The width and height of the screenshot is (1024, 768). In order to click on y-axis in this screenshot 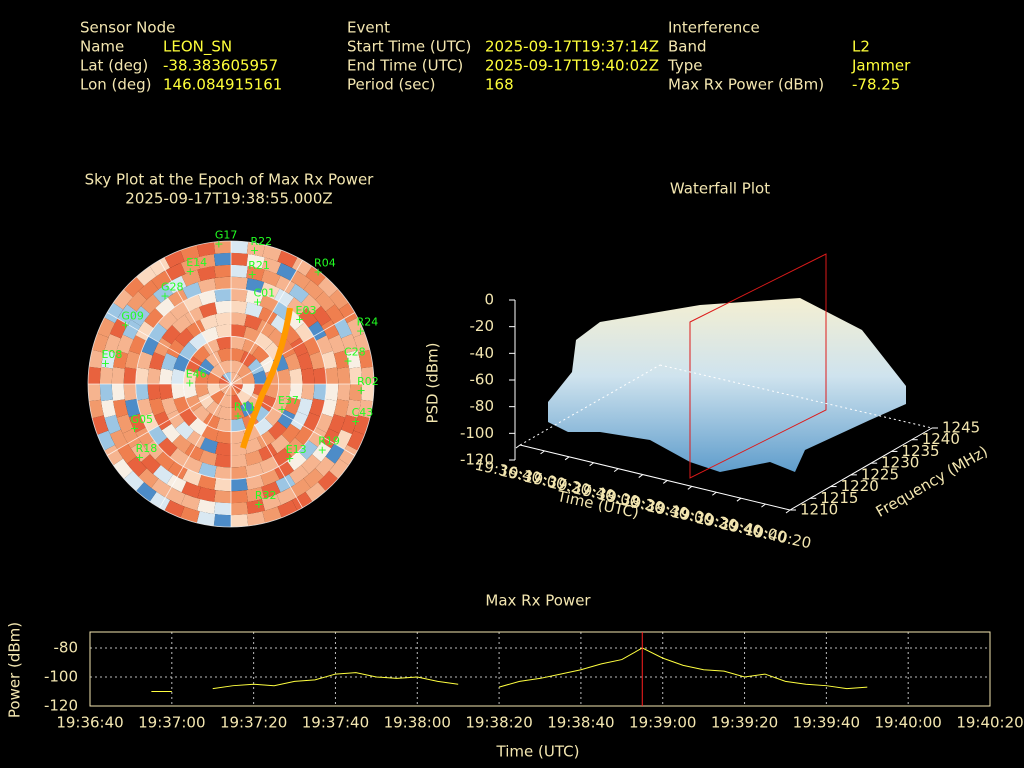, I will do `click(861, 469)`.